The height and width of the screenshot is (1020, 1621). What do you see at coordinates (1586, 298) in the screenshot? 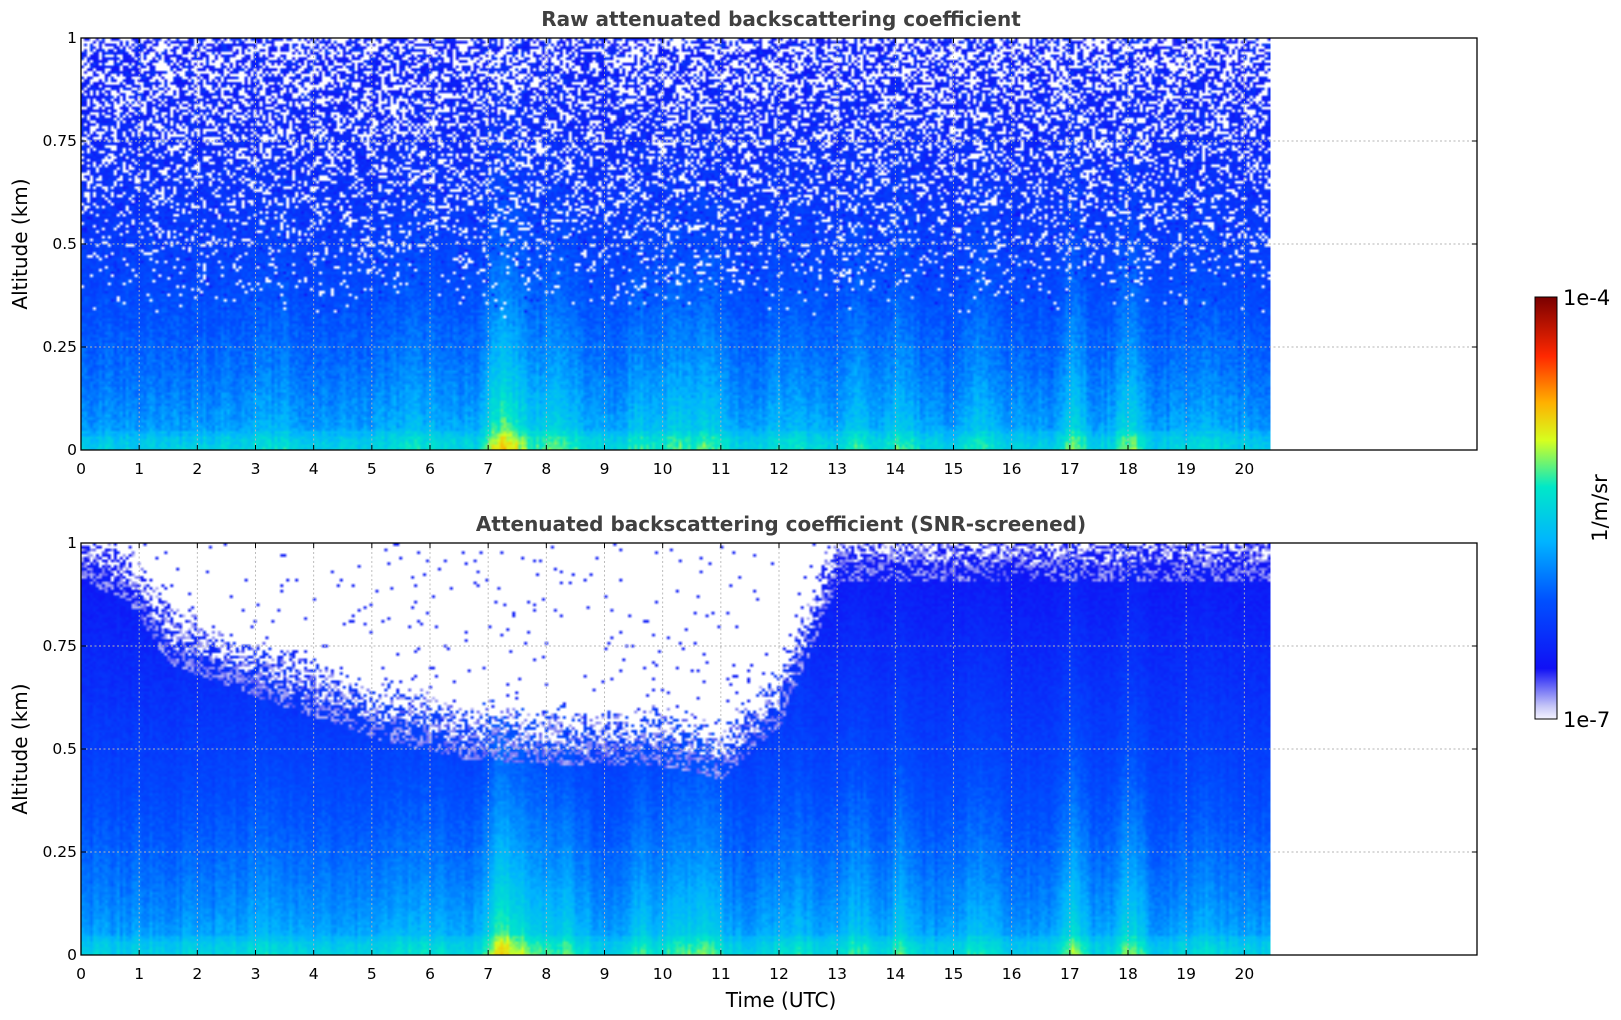
I see `colorbar-max-label: 1e-4` at bounding box center [1586, 298].